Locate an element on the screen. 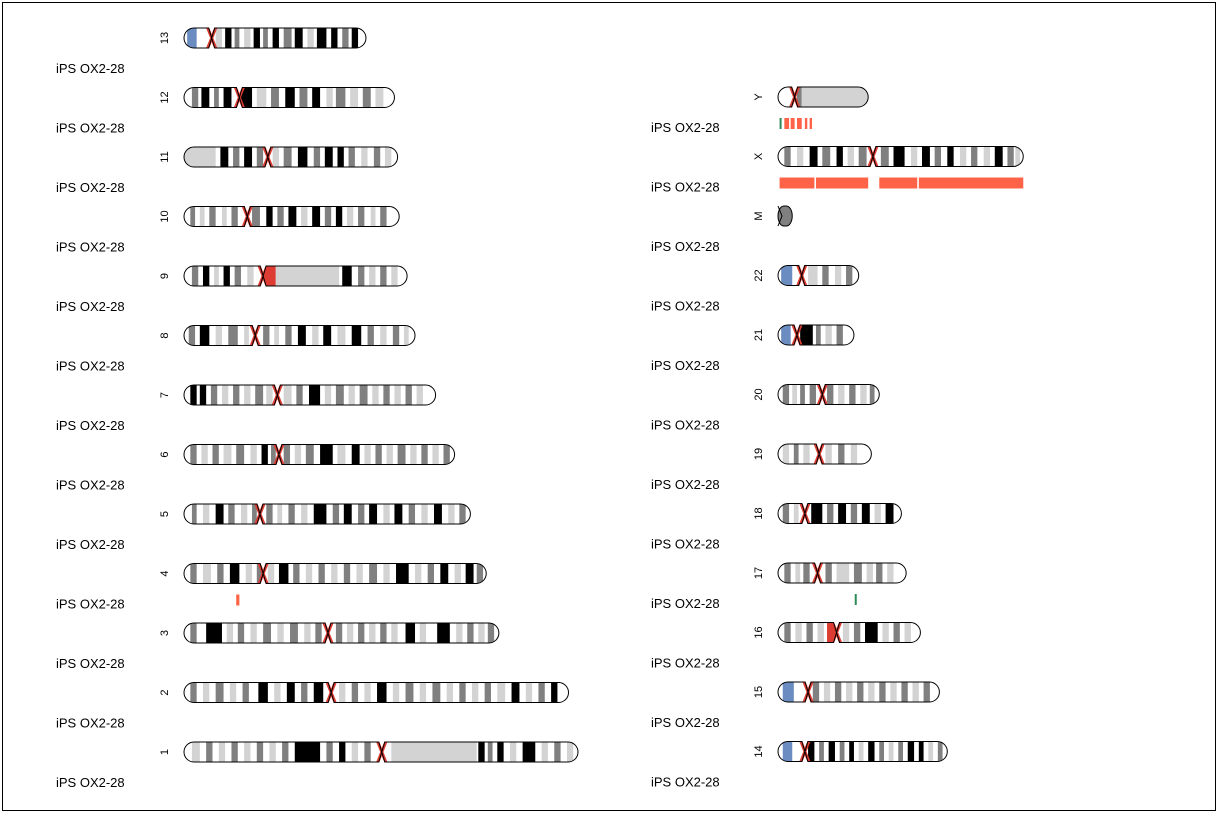 The image size is (1220, 815). chromosome-label: 5 is located at coordinates (165, 514).